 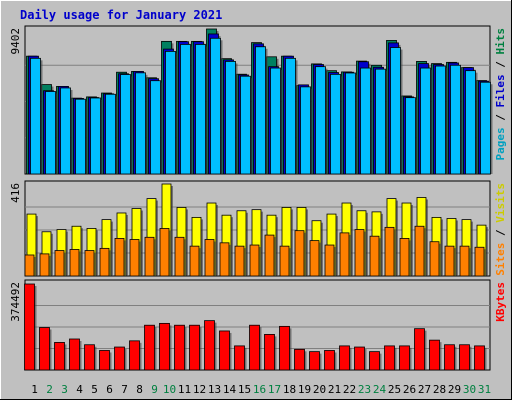 I want to click on legend-entry: KBytes, so click(x=500, y=302).